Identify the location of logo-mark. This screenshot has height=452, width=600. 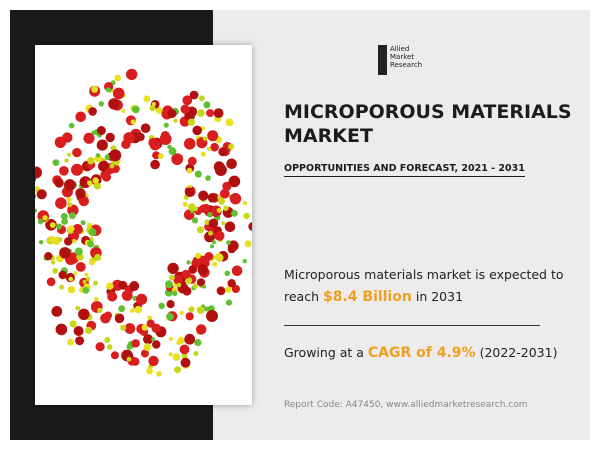
(382, 60).